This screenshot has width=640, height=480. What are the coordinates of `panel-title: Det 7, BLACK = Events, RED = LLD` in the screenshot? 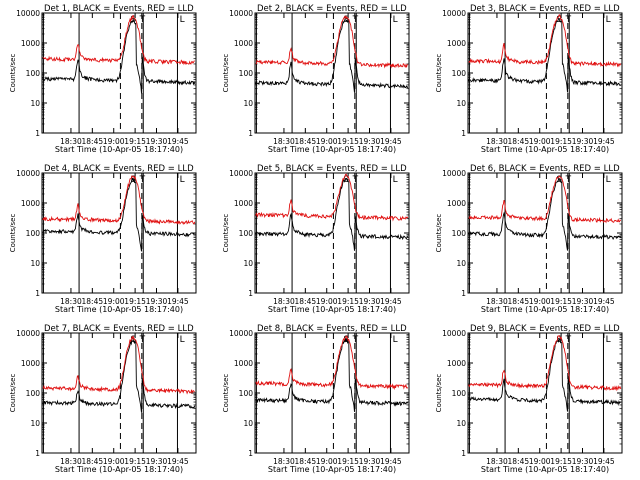 It's located at (119, 329).